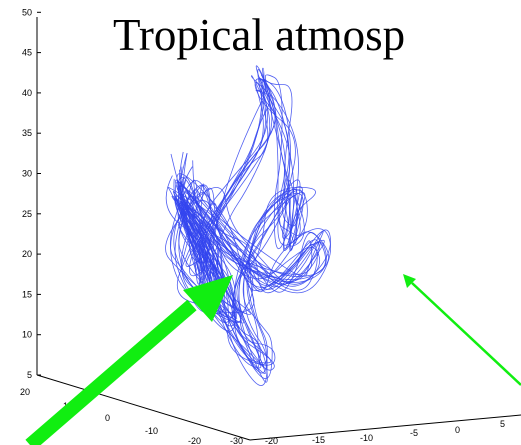  What do you see at coordinates (27, 12) in the screenshot?
I see `z-tick-label: 50` at bounding box center [27, 12].